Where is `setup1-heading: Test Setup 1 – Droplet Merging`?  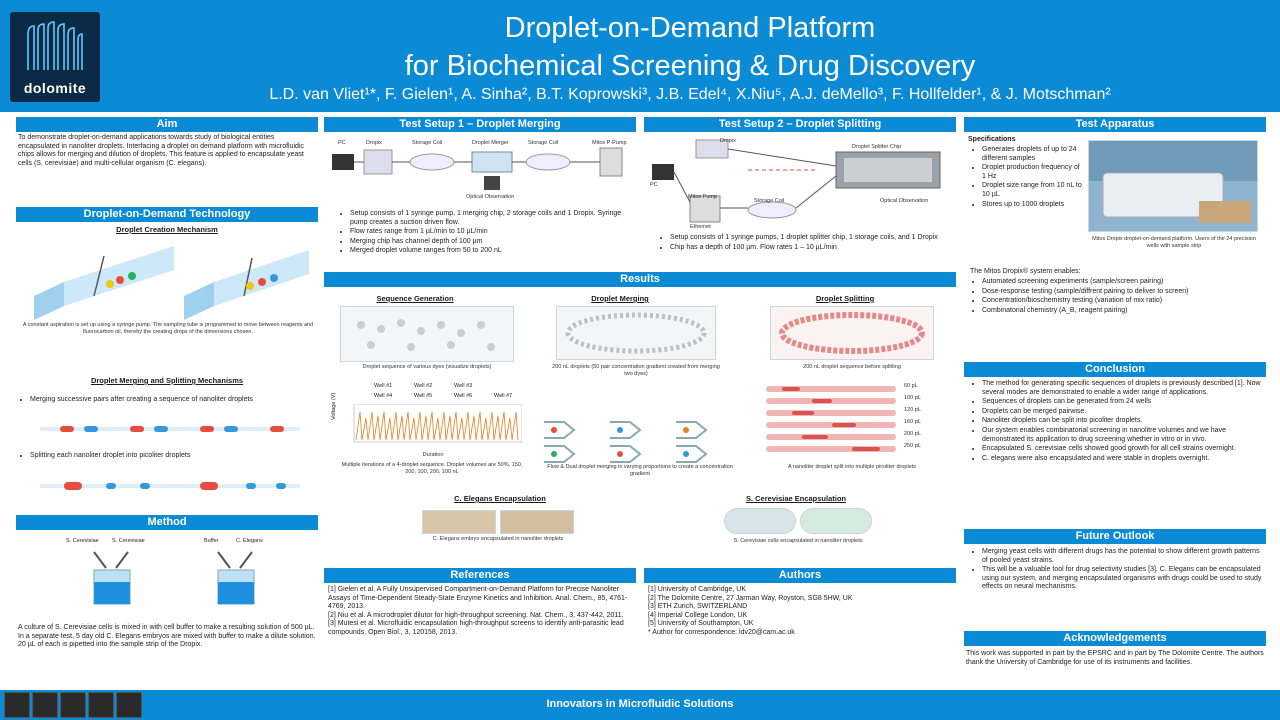
setup1-heading: Test Setup 1 – Droplet Merging is located at coordinates (480, 124).